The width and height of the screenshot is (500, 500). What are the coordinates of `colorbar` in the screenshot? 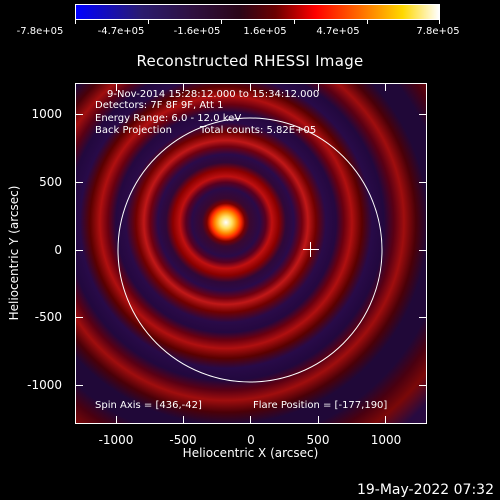 It's located at (257, 12).